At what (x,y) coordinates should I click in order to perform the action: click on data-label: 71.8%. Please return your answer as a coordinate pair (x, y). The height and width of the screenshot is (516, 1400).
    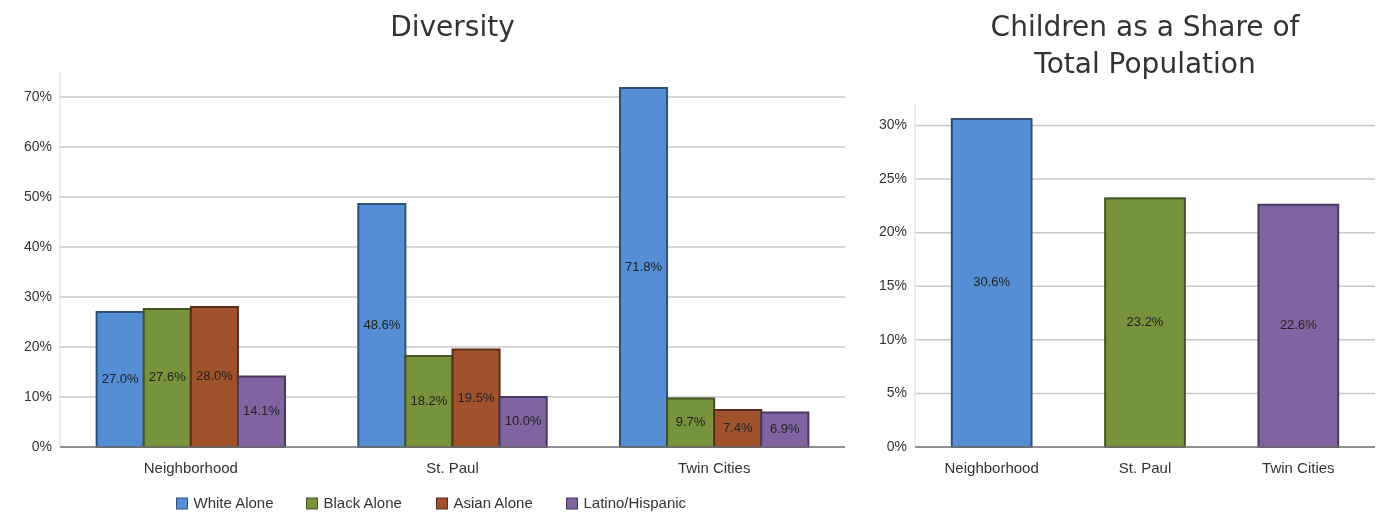
    Looking at the image, I should click on (644, 266).